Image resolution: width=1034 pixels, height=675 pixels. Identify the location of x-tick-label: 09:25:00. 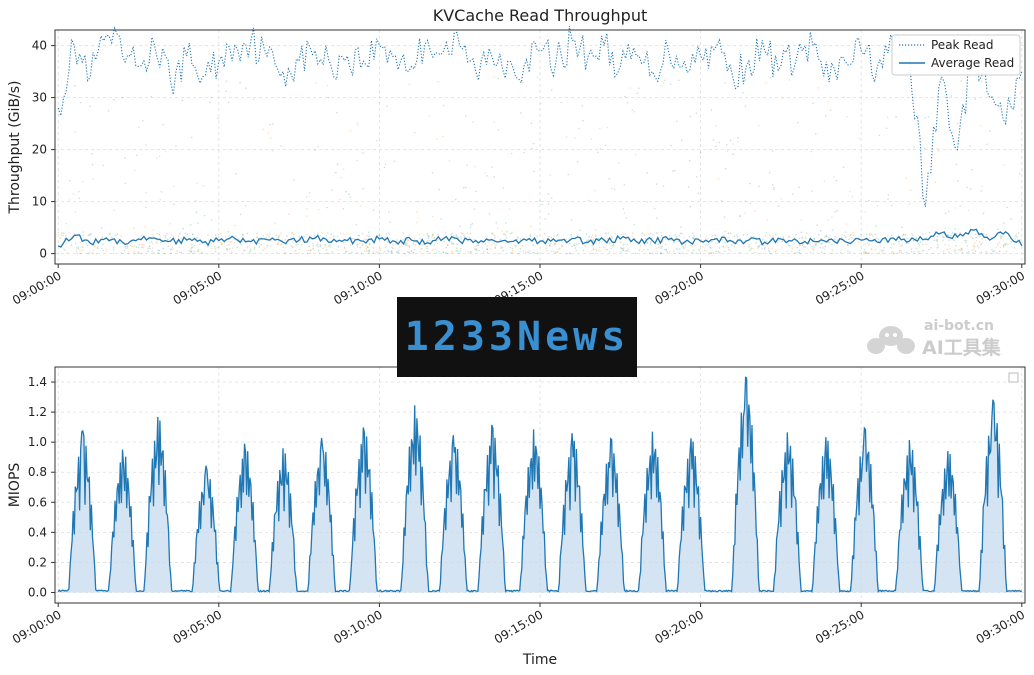
(840, 287).